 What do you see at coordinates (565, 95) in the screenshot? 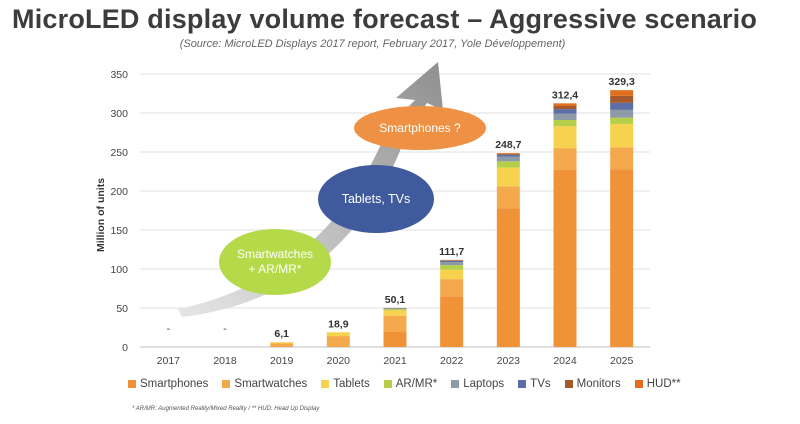
I see `bar-total-label: 312,4` at bounding box center [565, 95].